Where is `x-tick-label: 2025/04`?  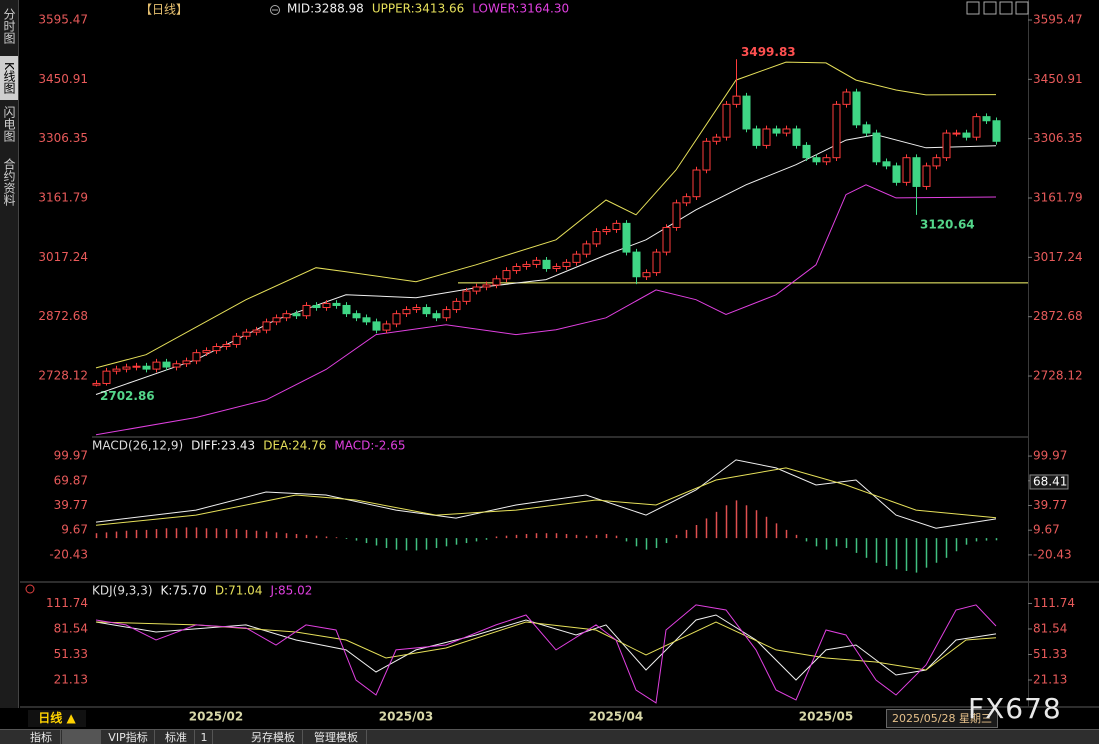
x-tick-label: 2025/04 is located at coordinates (616, 717).